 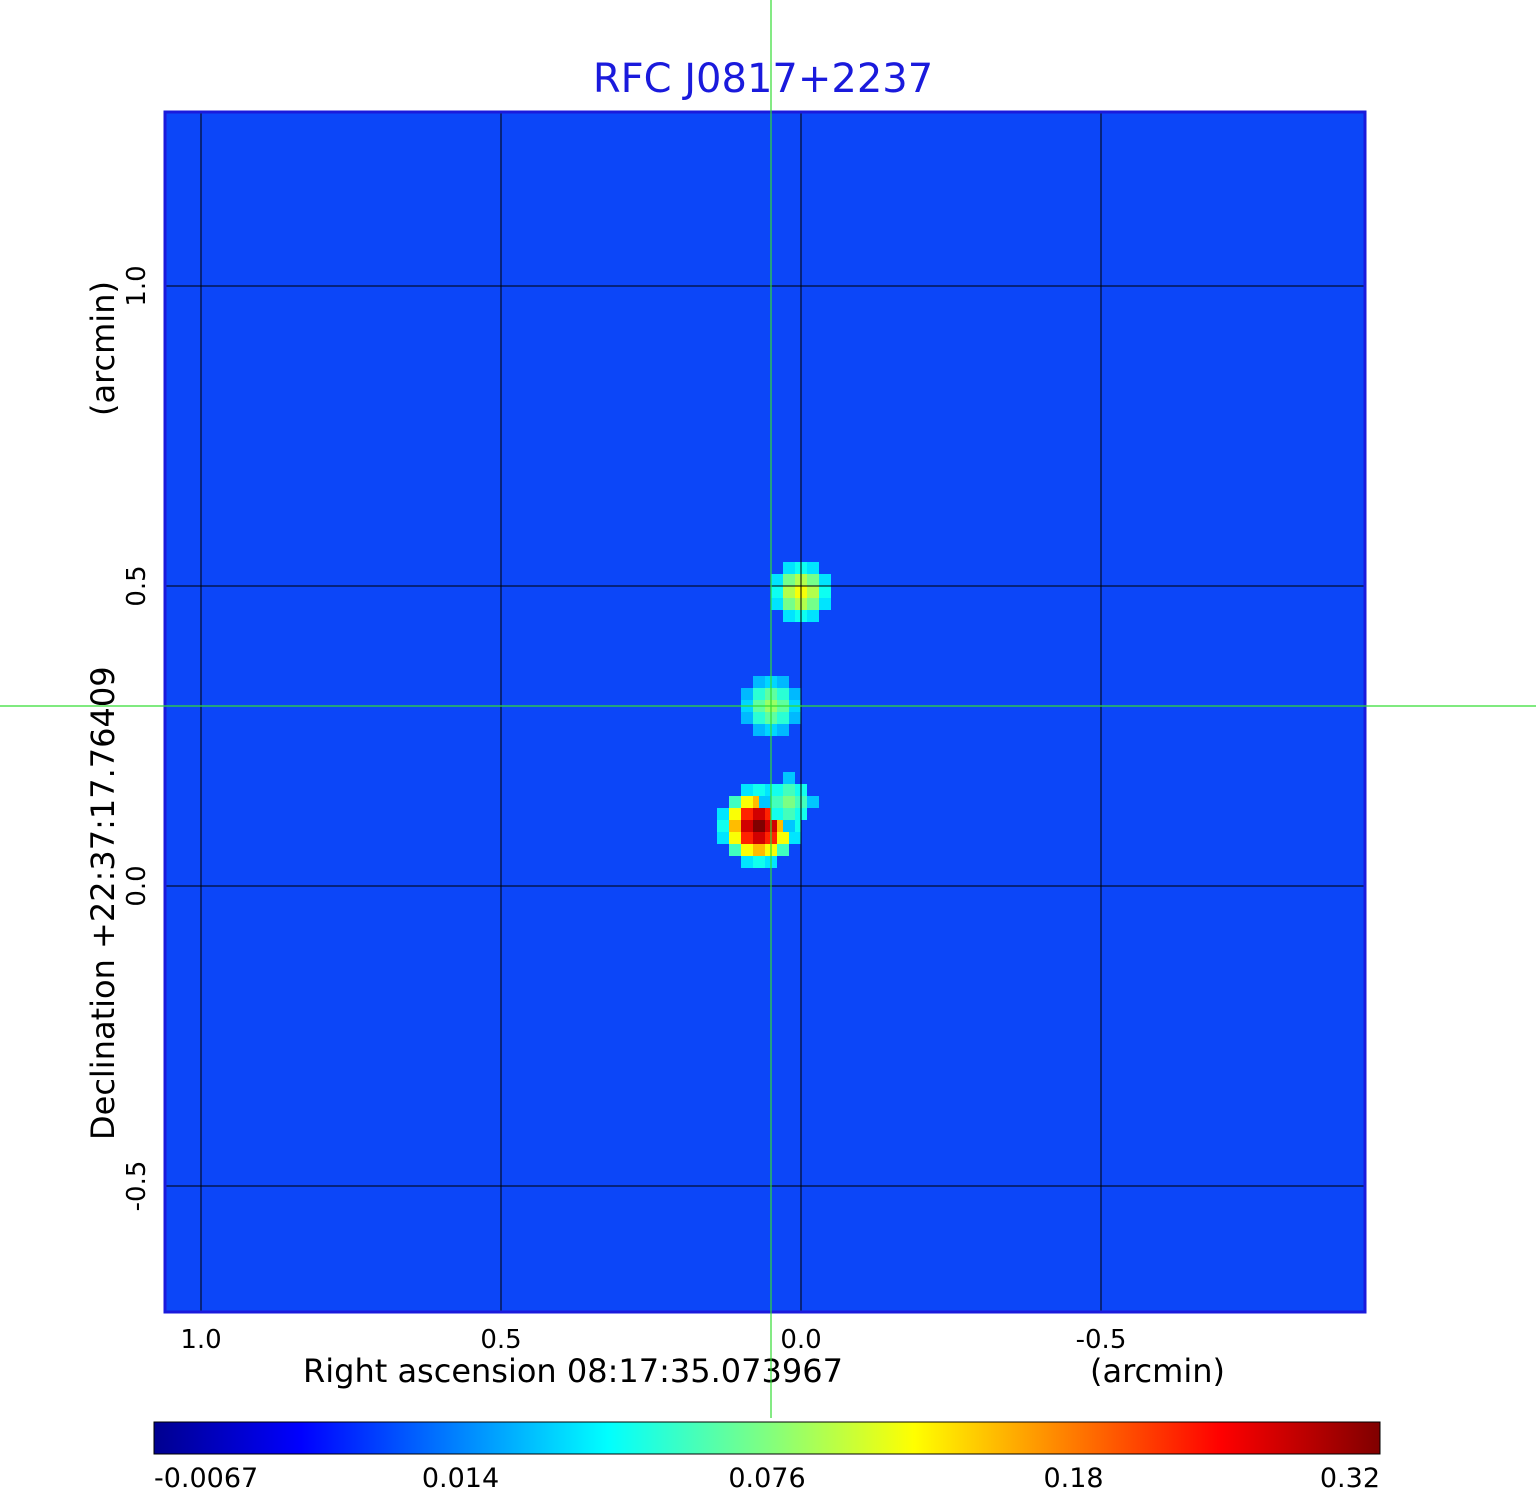 I want to click on chart-title: RFC J0817+2237, so click(x=763, y=79).